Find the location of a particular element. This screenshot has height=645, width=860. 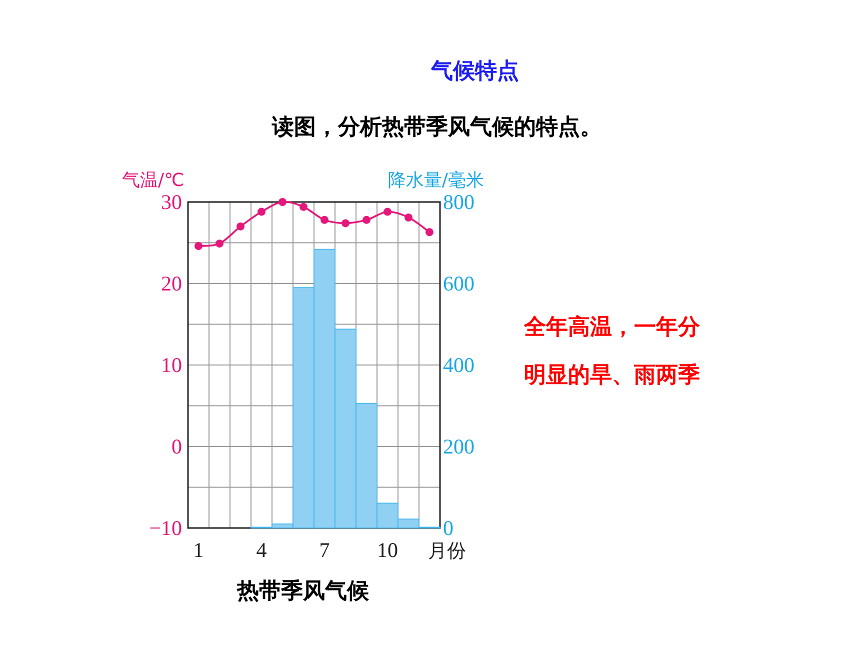

y-tick-label: 20 is located at coordinates (171, 284).